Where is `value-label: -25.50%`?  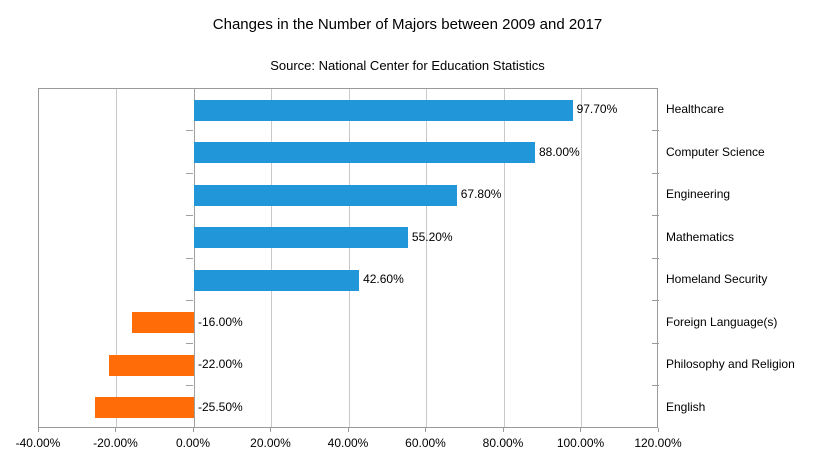
value-label: -25.50% is located at coordinates (220, 406).